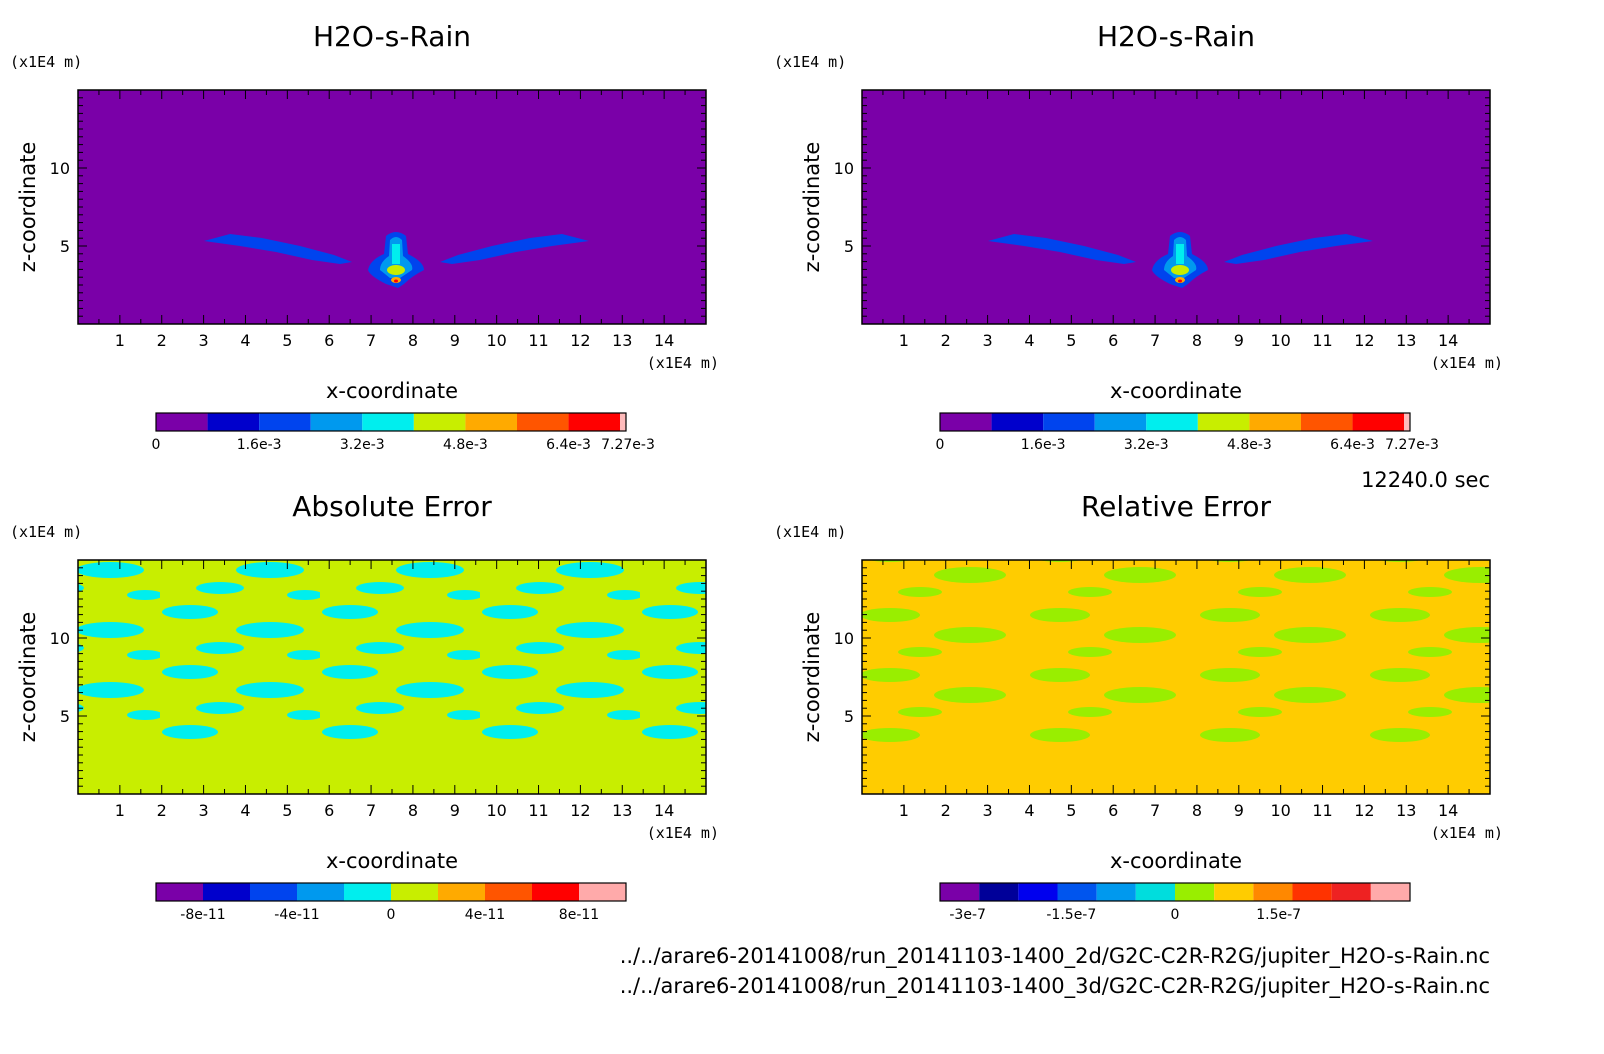  What do you see at coordinates (1176, 36) in the screenshot?
I see `panel-title: H2O-s-Rain` at bounding box center [1176, 36].